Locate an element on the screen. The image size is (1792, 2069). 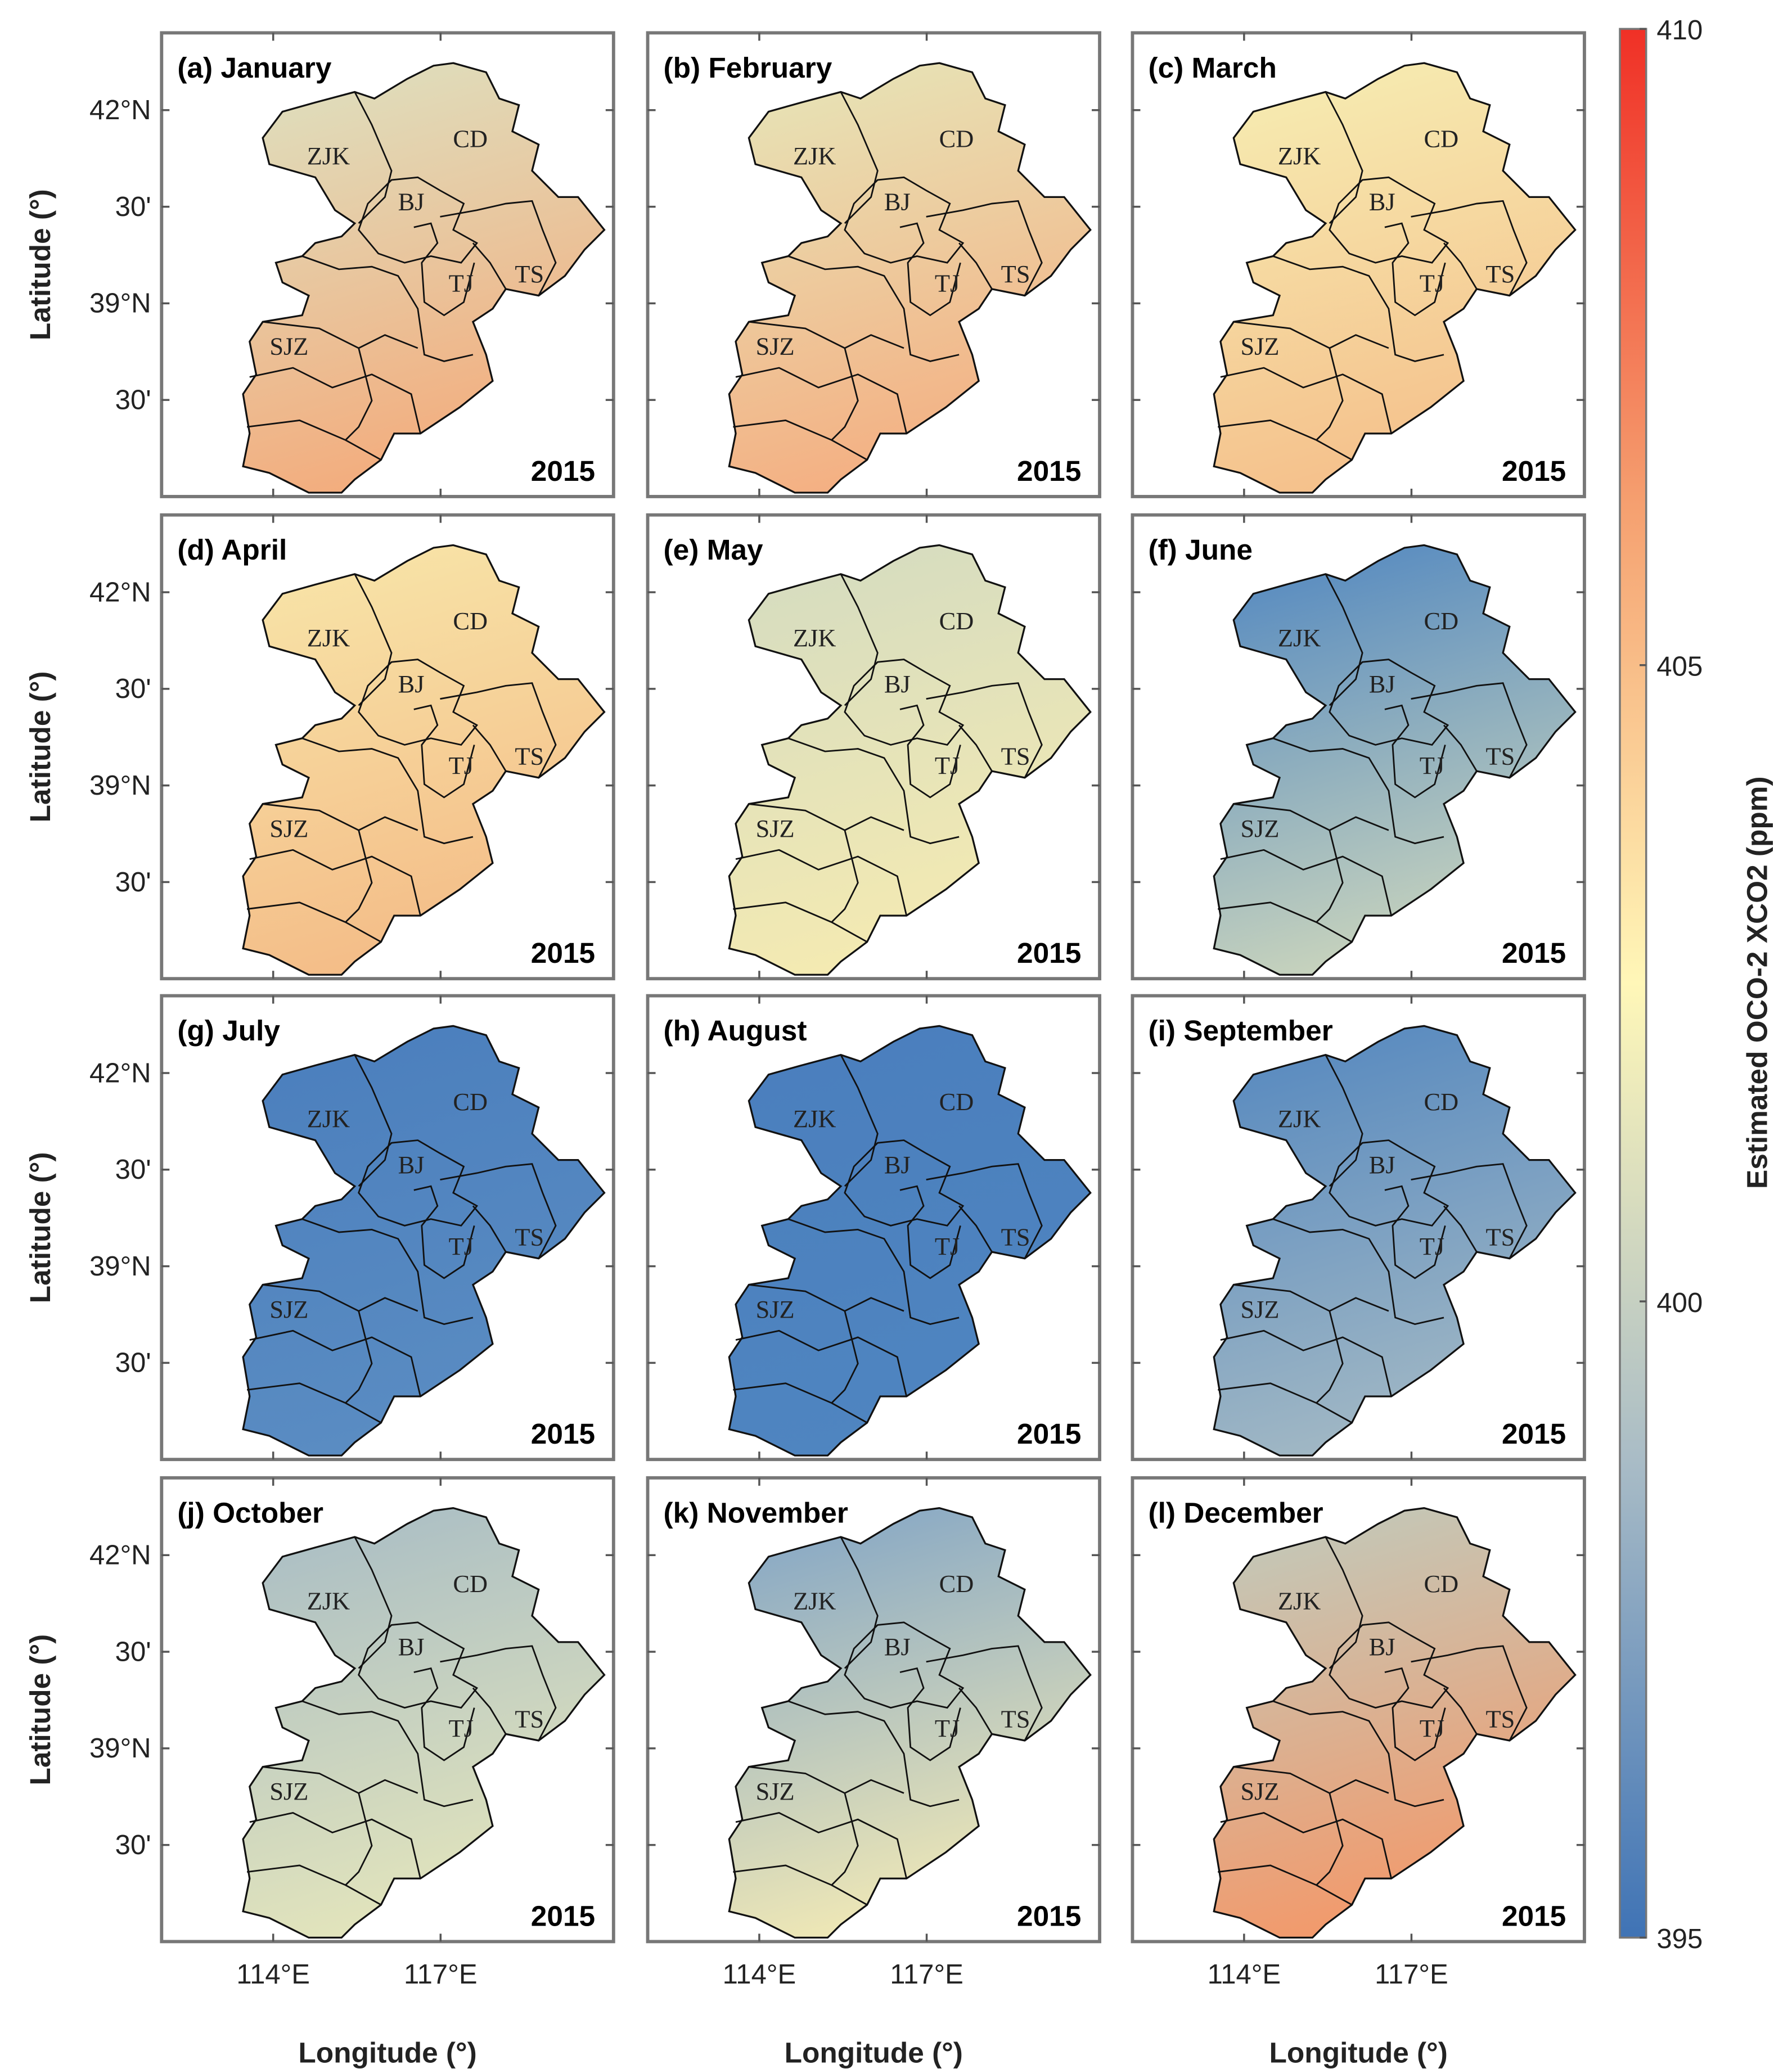
panel-label: (l) December is located at coordinates (1235, 1512).